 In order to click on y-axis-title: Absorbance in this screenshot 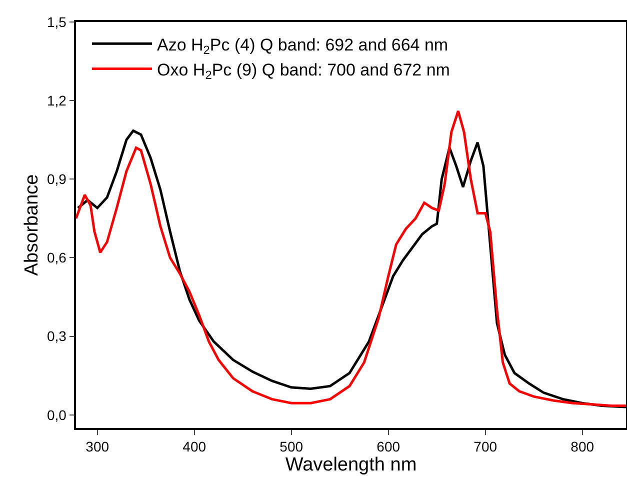, I will do `click(31, 225)`.